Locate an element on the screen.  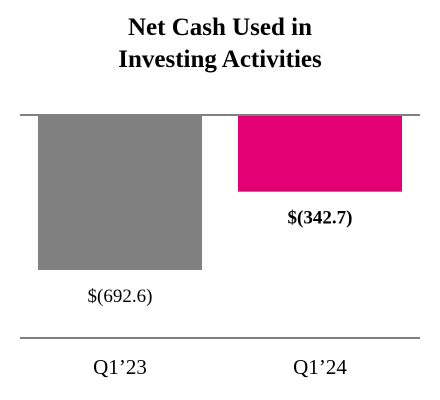
data-label-1: $(692.6) is located at coordinates (120, 296).